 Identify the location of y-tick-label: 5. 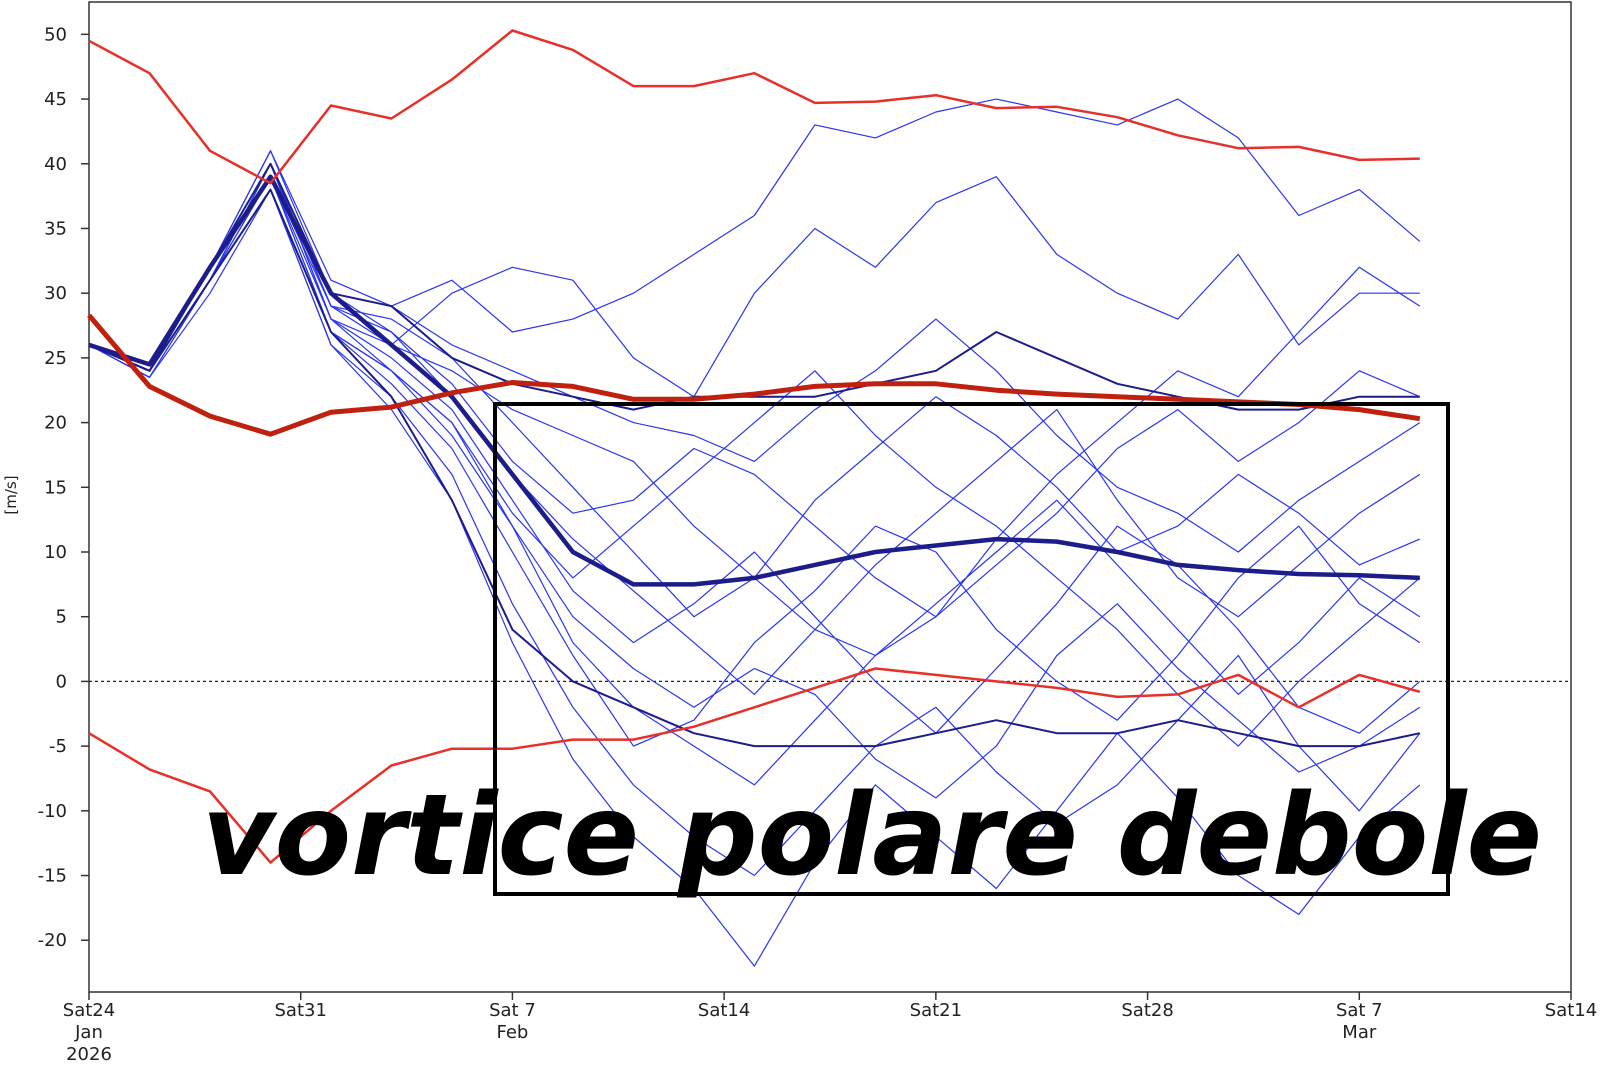
(61, 617).